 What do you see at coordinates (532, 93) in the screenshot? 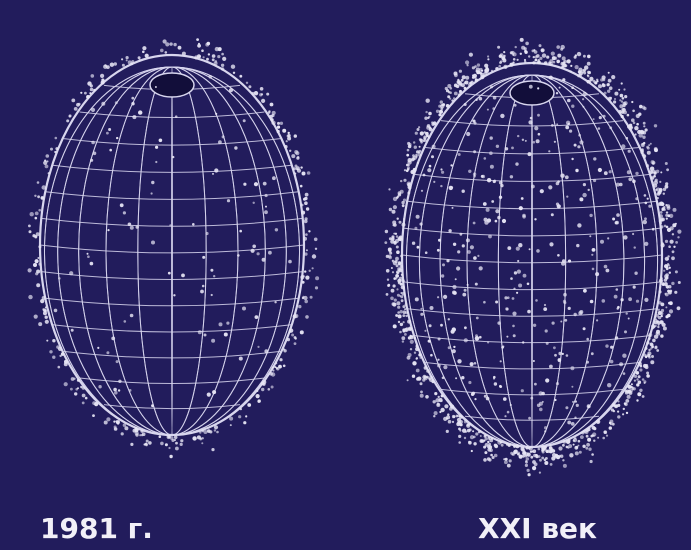
I see `pole` at bounding box center [532, 93].